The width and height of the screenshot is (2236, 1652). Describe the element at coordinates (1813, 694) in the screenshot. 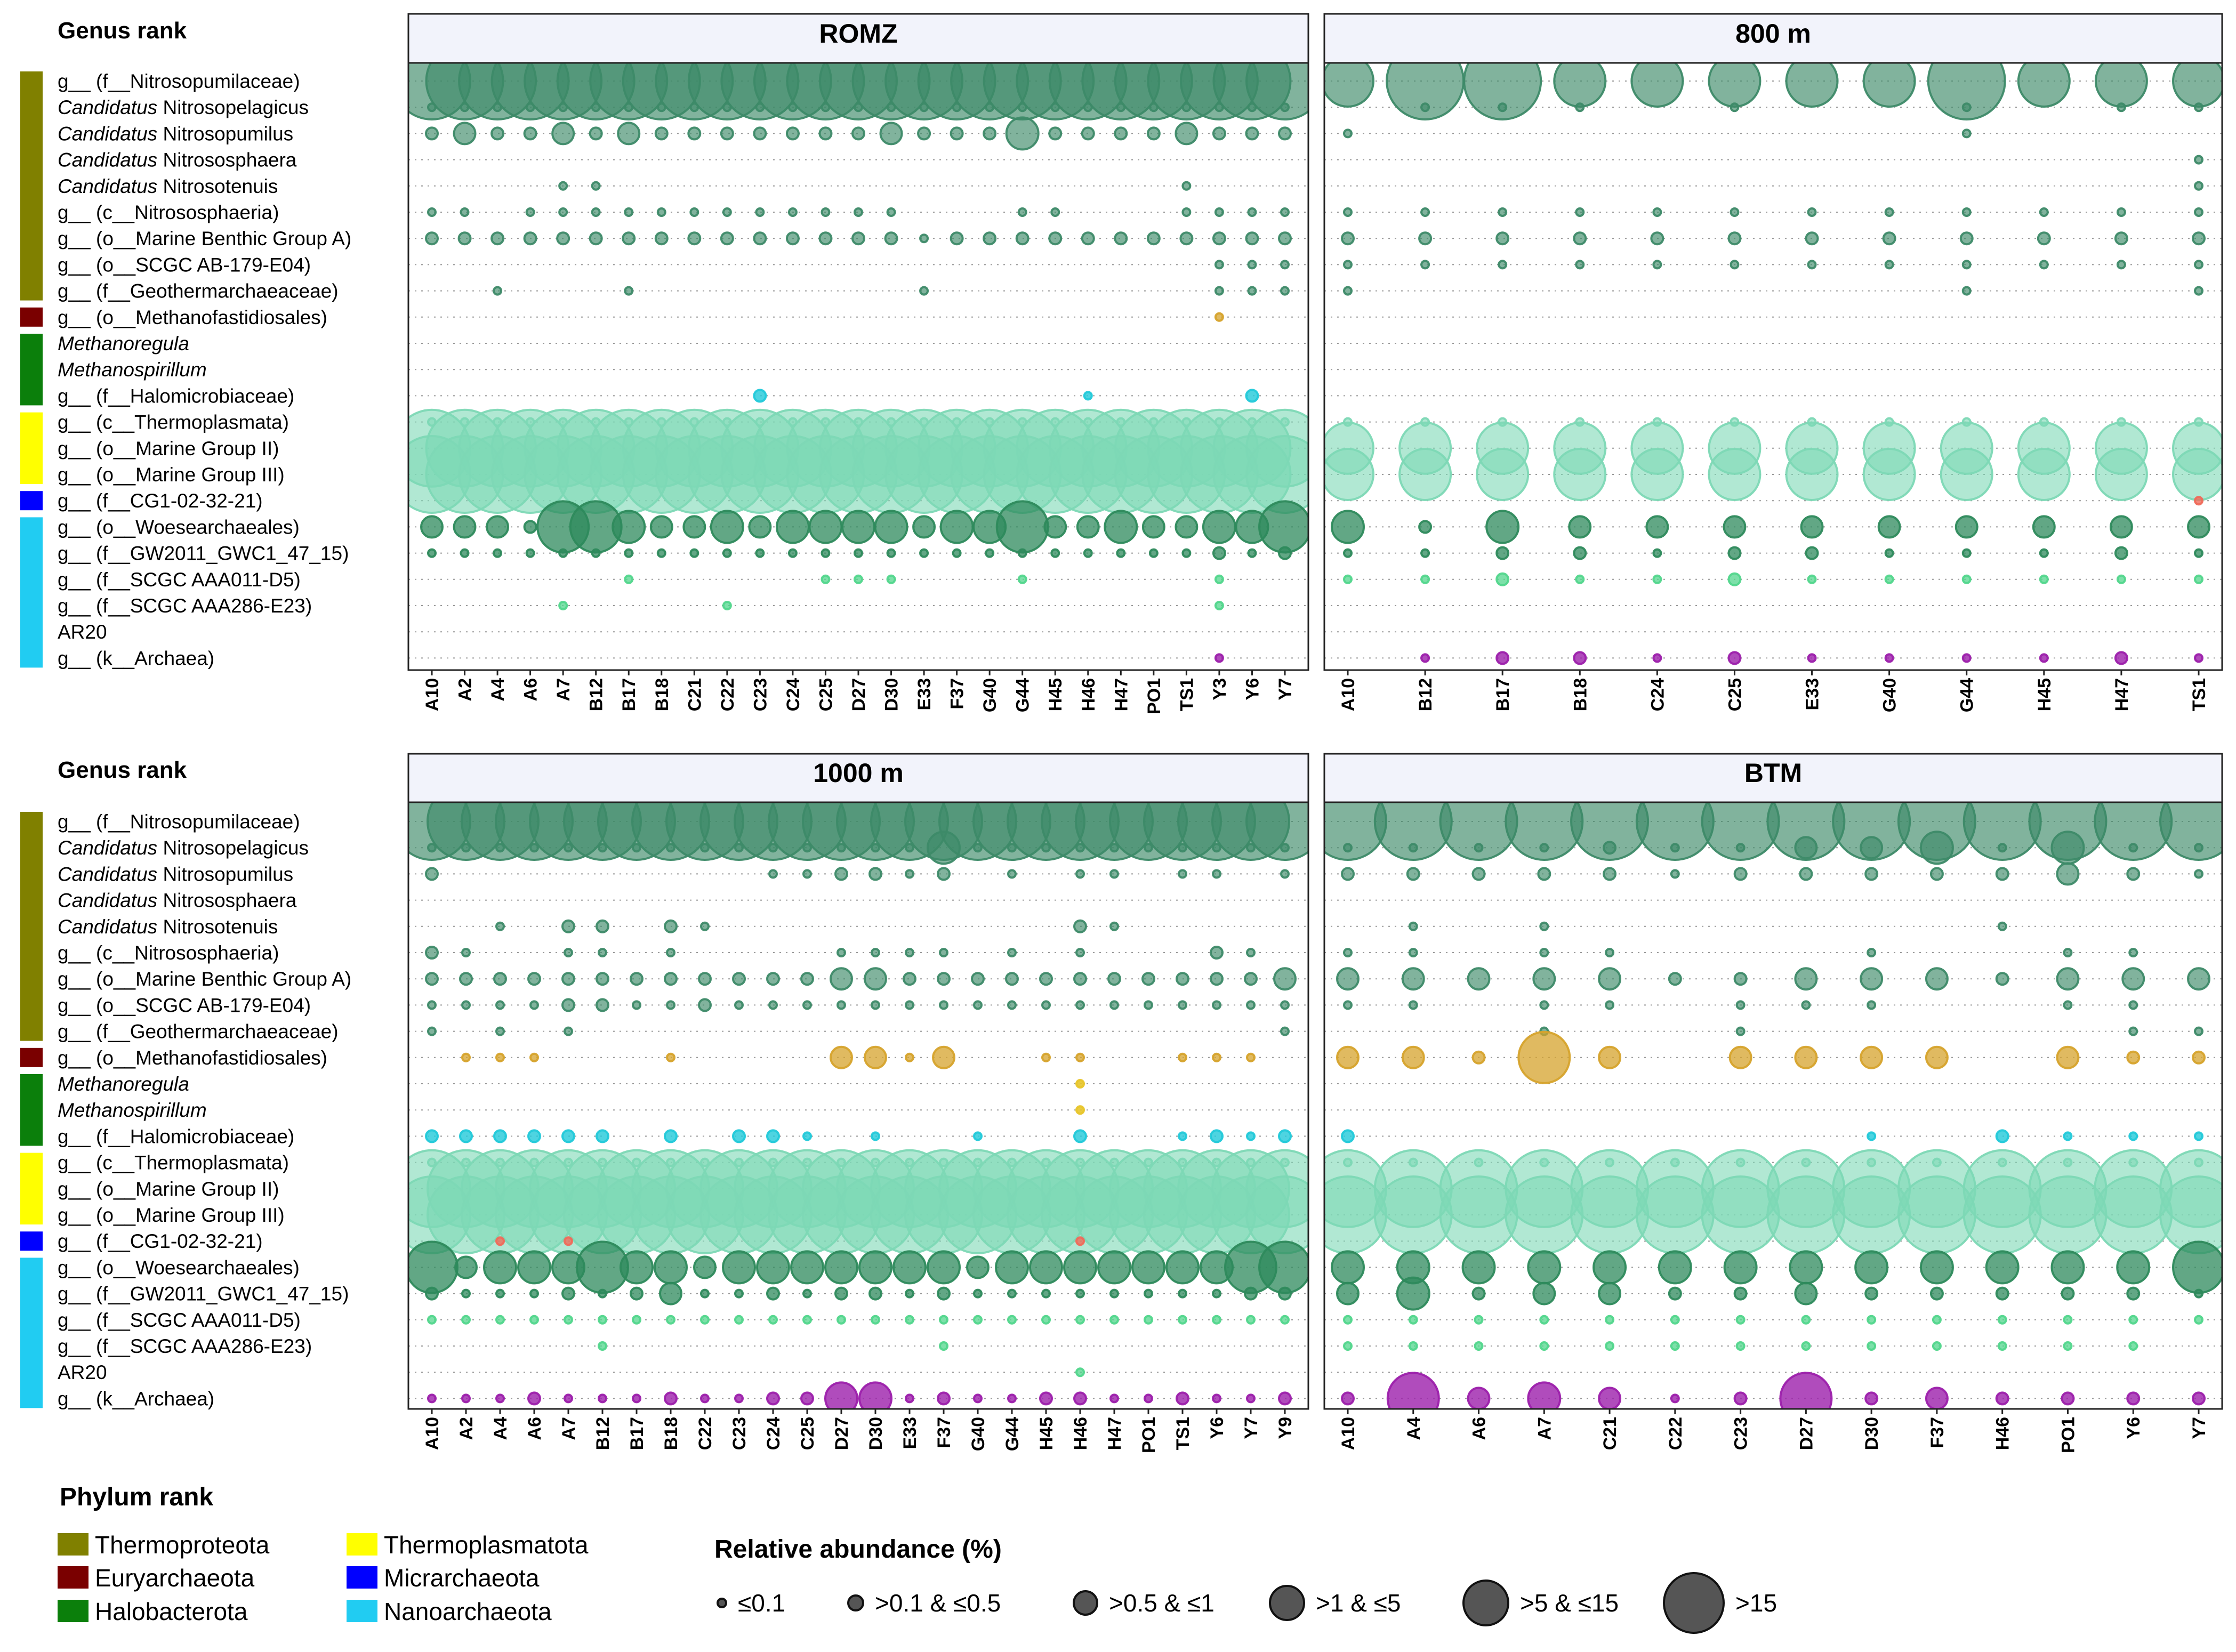

I see `x-tick-label: E33` at that location.